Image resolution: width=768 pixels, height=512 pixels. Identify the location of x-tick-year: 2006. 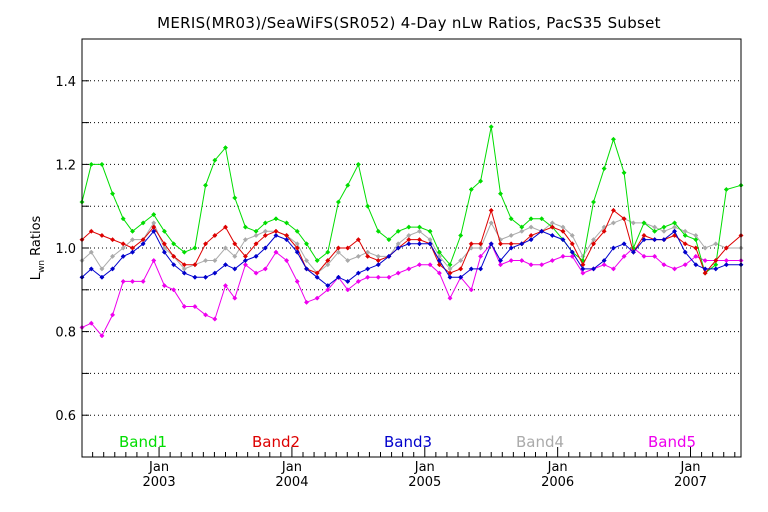
(557, 482).